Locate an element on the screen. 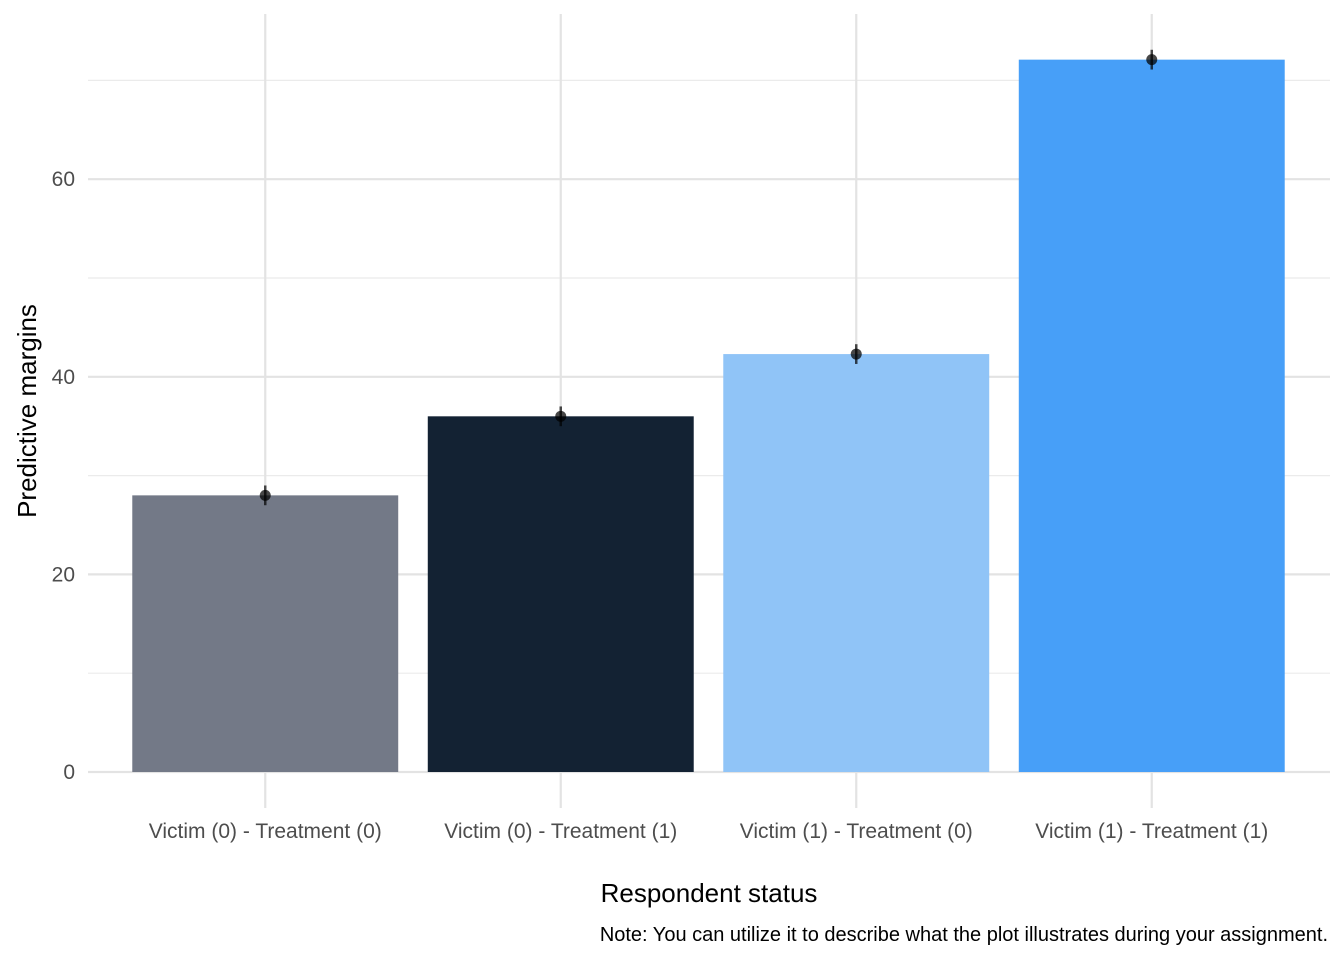  y-tick-label: 20 is located at coordinates (63, 574).